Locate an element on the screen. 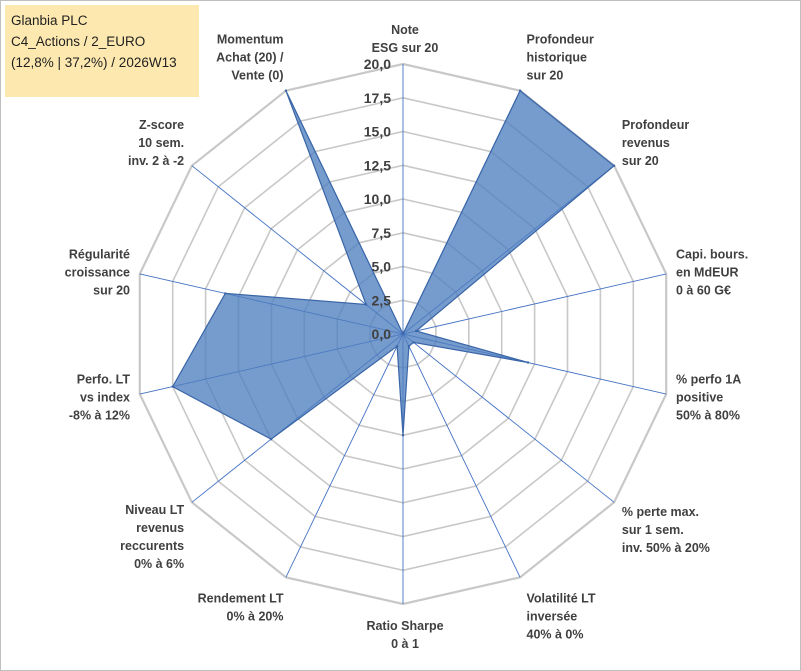 The width and height of the screenshot is (801, 671). axis-label-1: Profondeur historique sur 20 is located at coordinates (560, 58).